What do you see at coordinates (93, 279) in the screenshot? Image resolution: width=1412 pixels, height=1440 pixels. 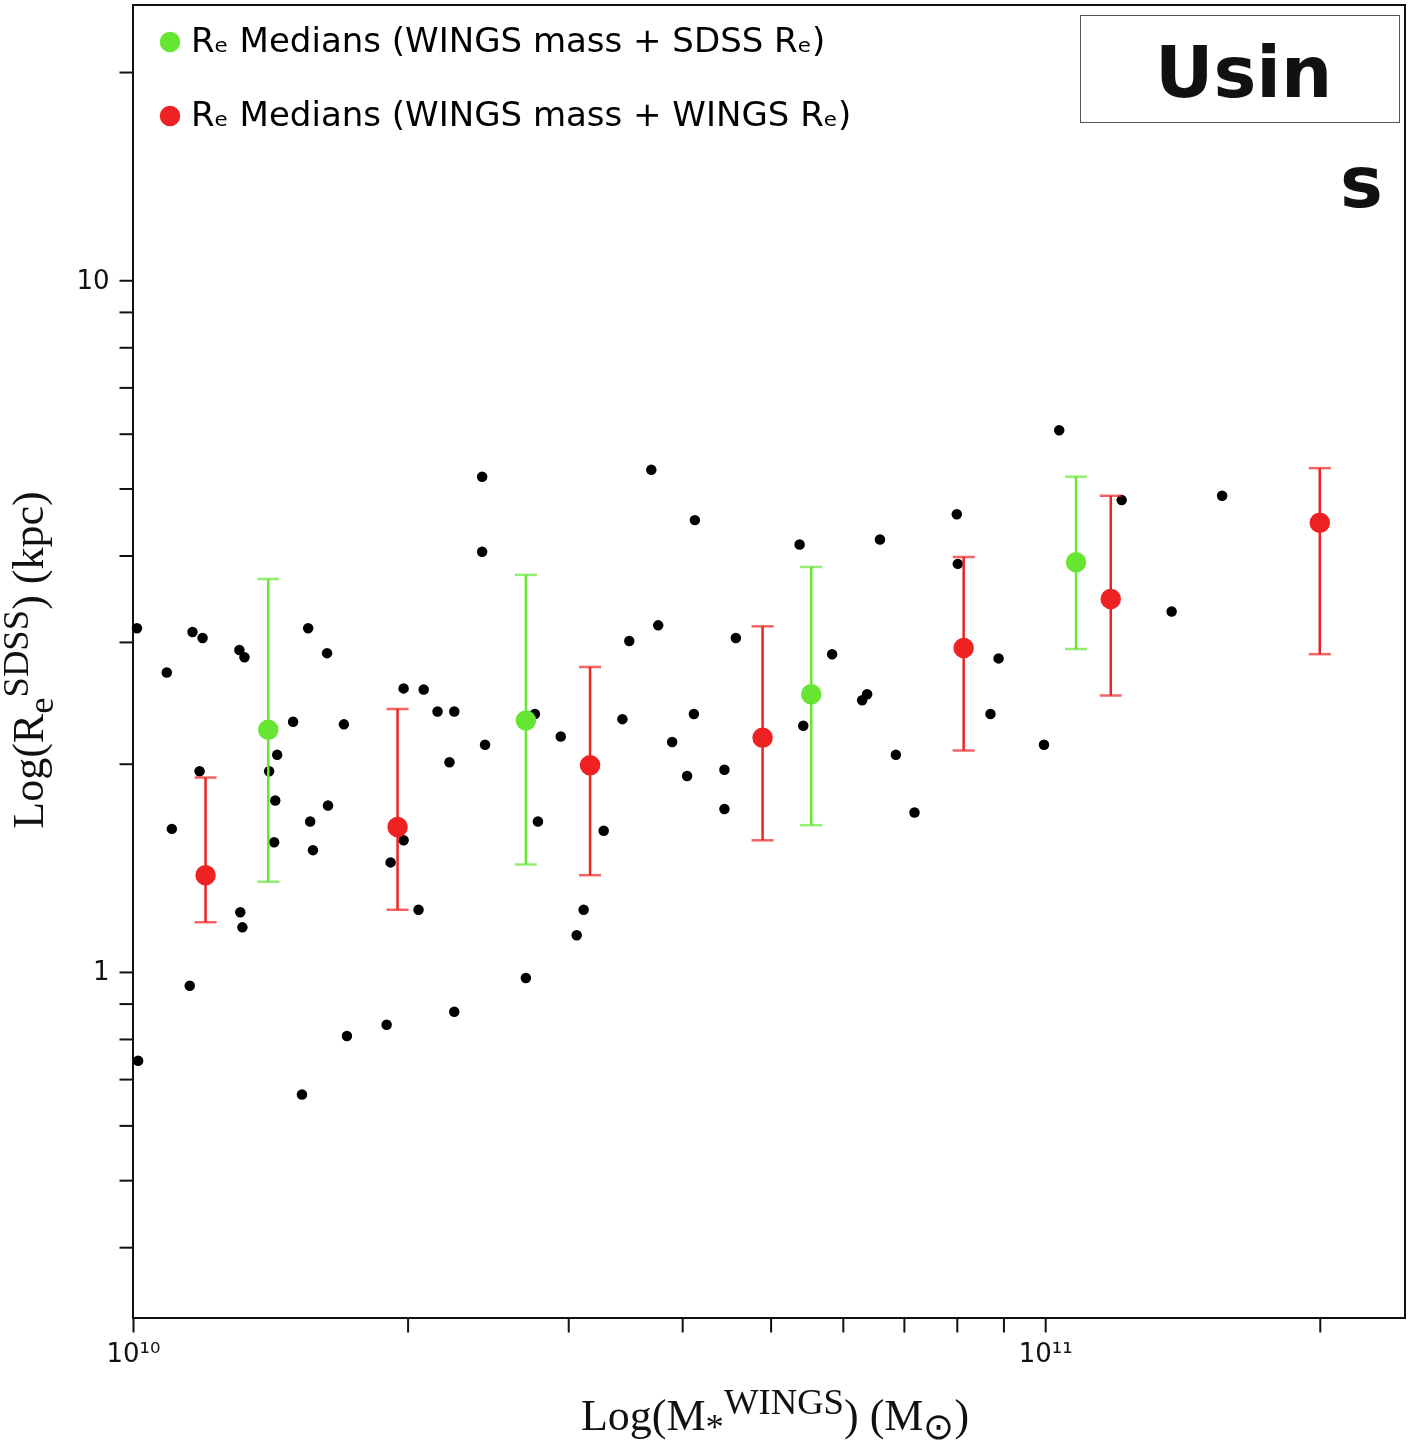 I see `y-tick-label: 10` at bounding box center [93, 279].